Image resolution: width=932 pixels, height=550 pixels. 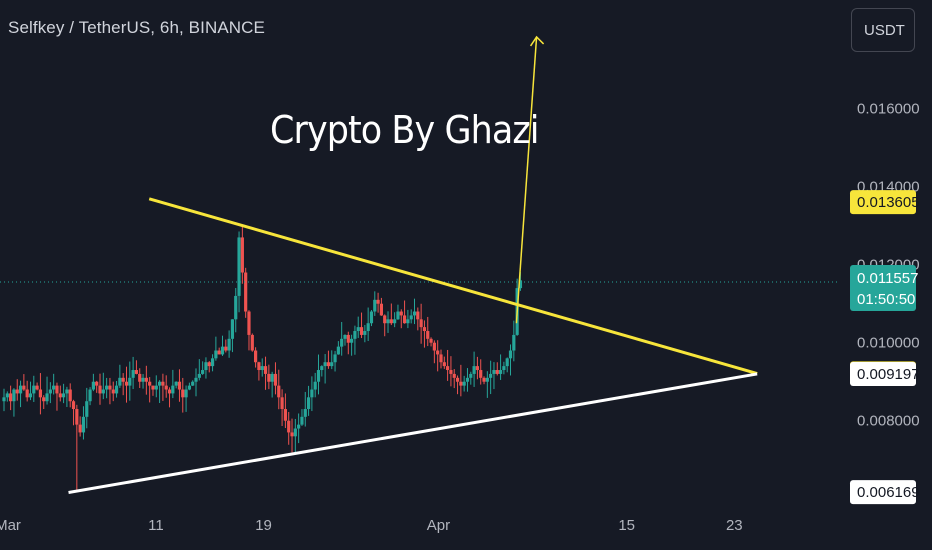 What do you see at coordinates (888, 202) in the screenshot?
I see `resistance-price-label: 0.013605` at bounding box center [888, 202].